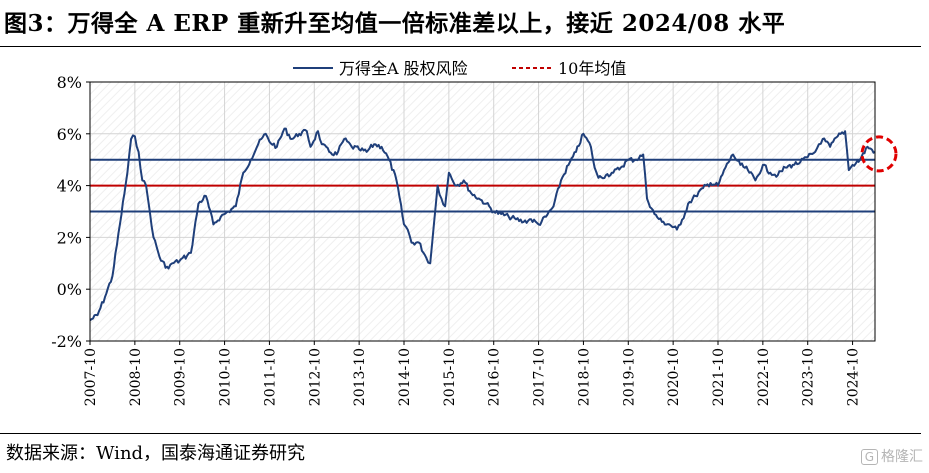 This screenshot has width=929, height=473. What do you see at coordinates (584, 377) in the screenshot?
I see `x-tick-label: 2018-10` at bounding box center [584, 377].